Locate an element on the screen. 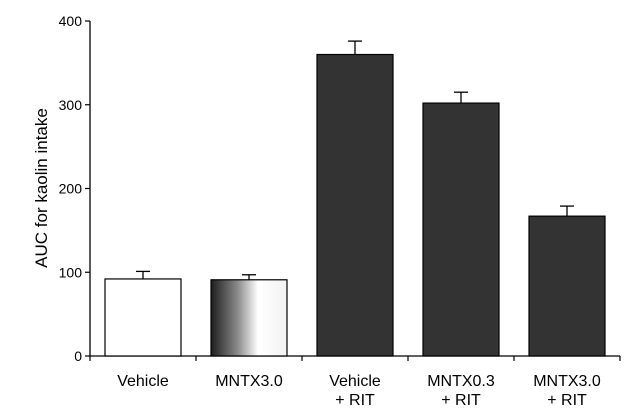 This screenshot has height=410, width=624. y-tick-label-1: 100 is located at coordinates (71, 272).